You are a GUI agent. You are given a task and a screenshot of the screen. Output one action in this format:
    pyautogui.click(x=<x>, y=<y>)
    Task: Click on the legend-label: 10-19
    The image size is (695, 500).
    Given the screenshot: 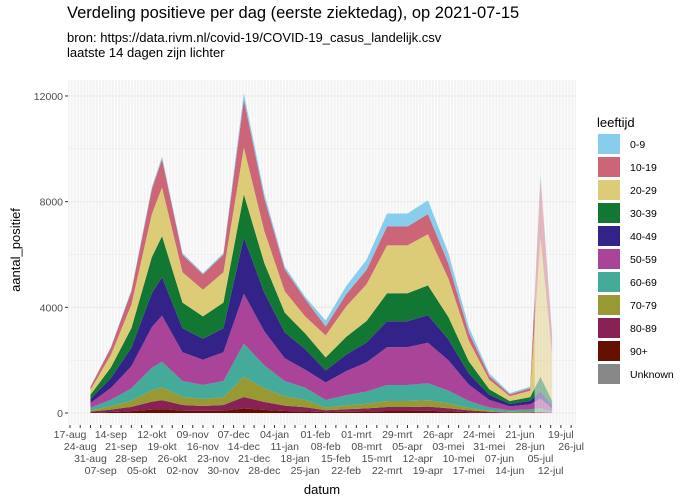 What is the action you would take?
    pyautogui.click(x=643, y=168)
    